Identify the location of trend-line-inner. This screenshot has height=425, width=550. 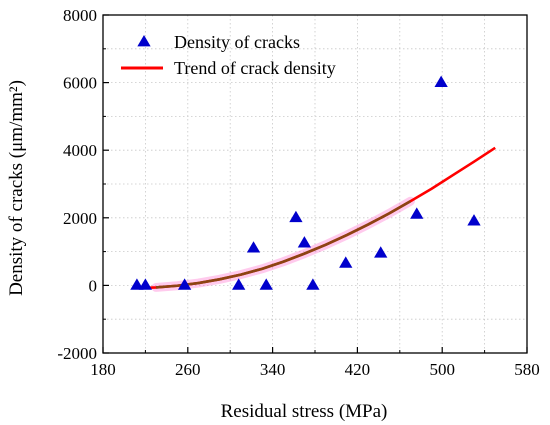
(283, 244).